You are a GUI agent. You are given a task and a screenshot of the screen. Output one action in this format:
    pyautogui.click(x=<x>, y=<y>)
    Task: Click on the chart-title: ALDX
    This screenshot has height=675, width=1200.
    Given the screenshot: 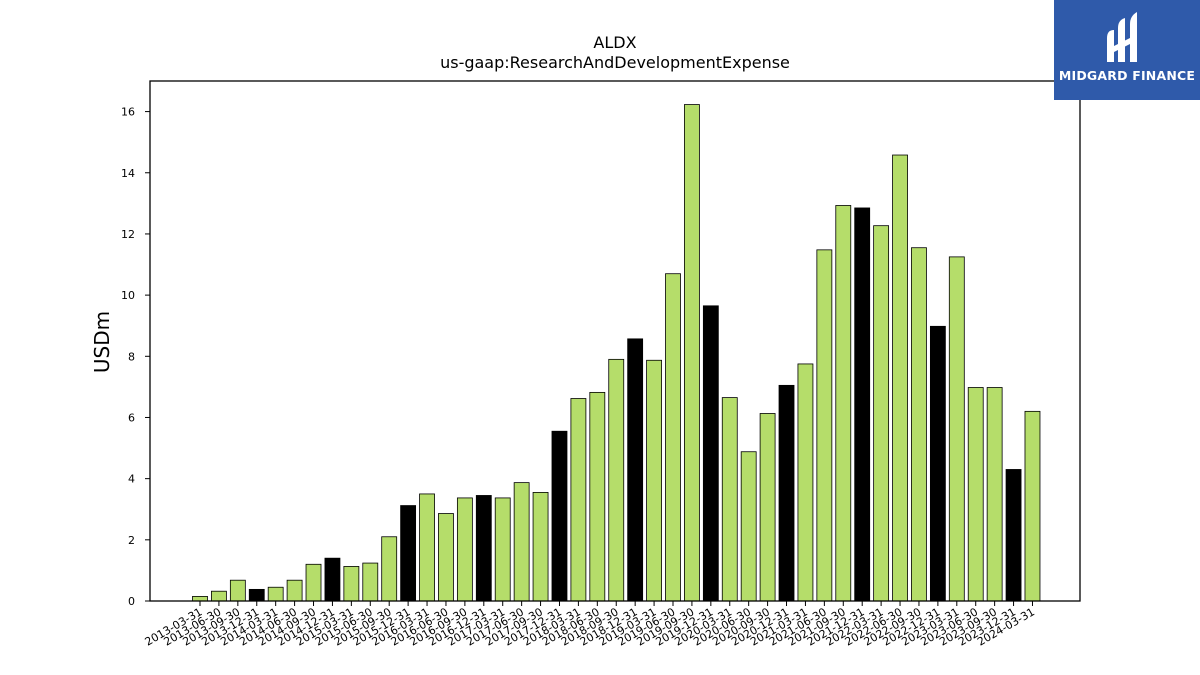 What is the action you would take?
    pyautogui.click(x=614, y=42)
    